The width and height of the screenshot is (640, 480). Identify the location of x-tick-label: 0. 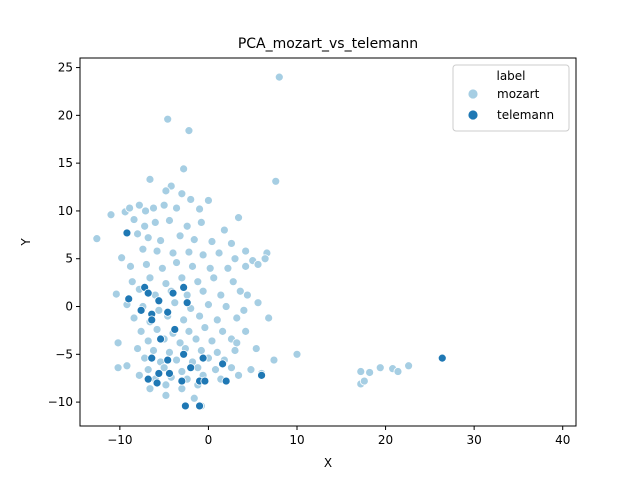
(209, 440).